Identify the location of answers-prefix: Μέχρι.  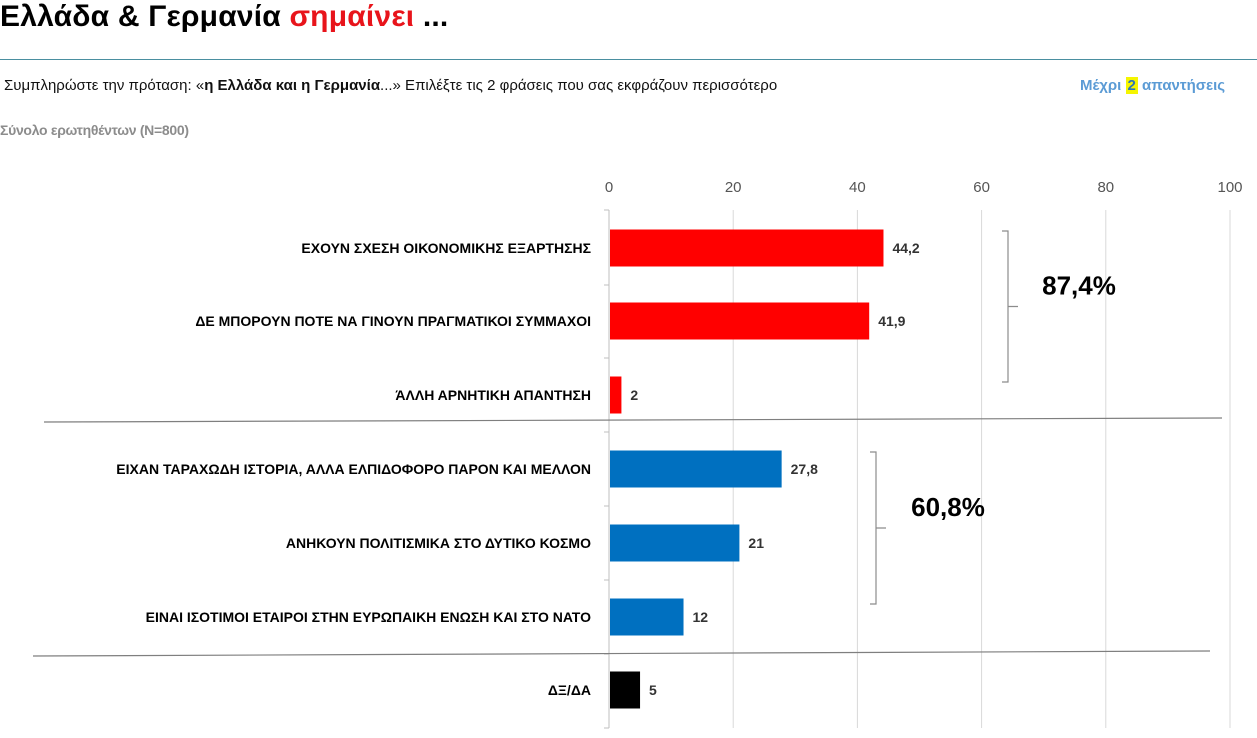
(1103, 85).